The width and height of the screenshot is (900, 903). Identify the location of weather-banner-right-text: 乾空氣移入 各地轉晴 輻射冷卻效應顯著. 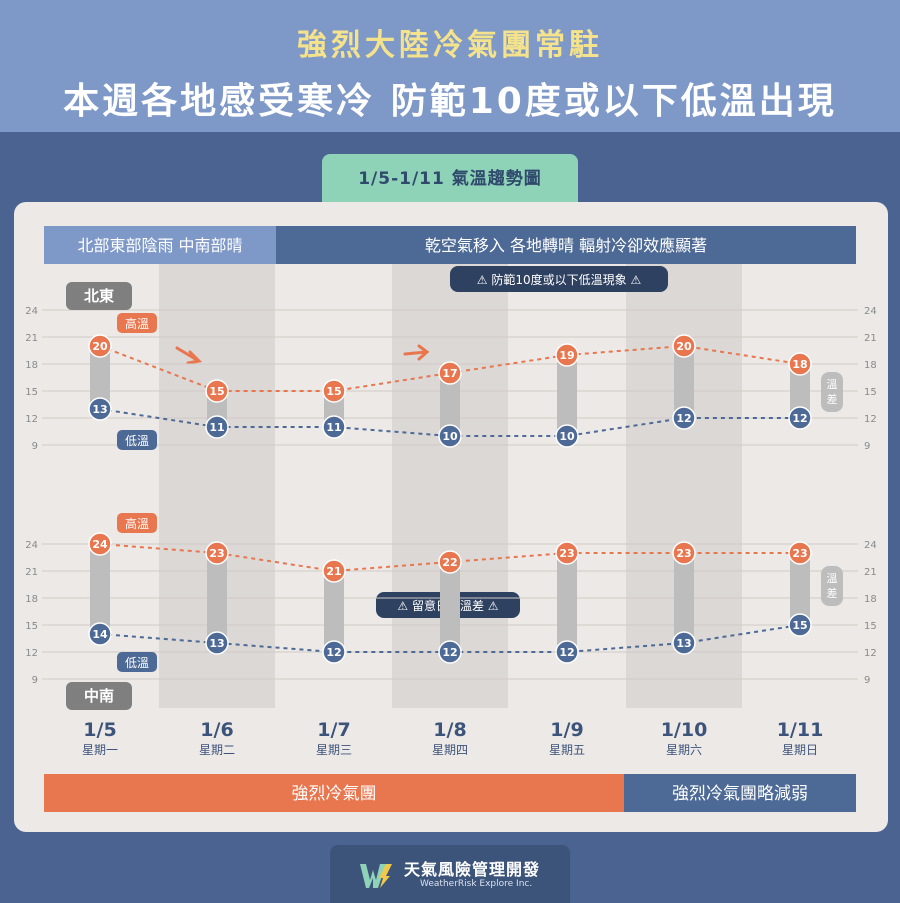
(566, 245).